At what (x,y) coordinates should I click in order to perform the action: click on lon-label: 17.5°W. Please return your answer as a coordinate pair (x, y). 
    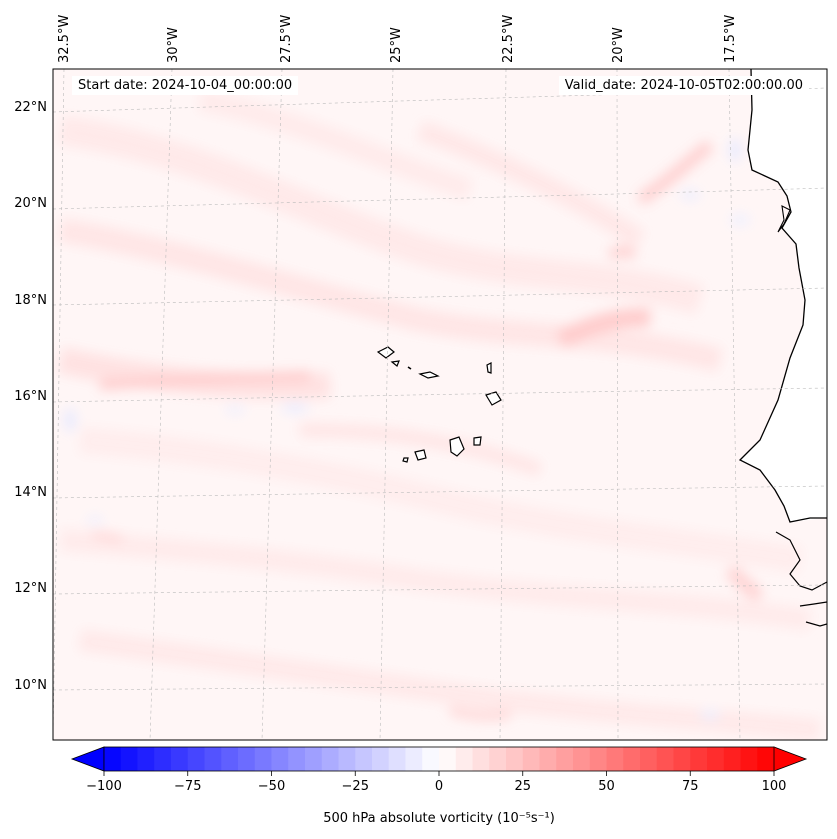
    Looking at the image, I should click on (730, 39).